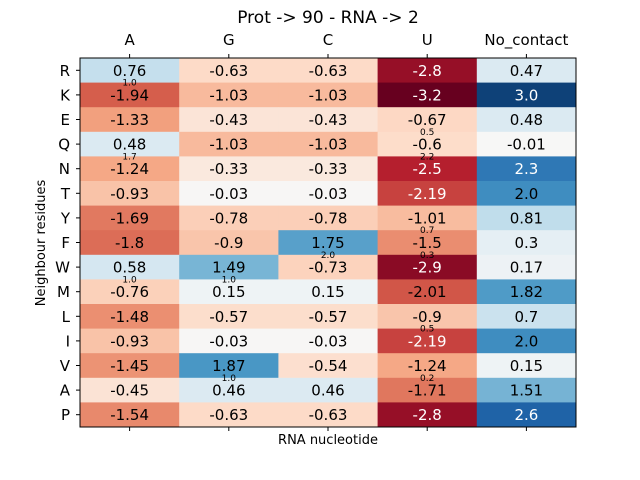  What do you see at coordinates (526, 268) in the screenshot?
I see `cell-value-label: 0.17` at bounding box center [526, 268].